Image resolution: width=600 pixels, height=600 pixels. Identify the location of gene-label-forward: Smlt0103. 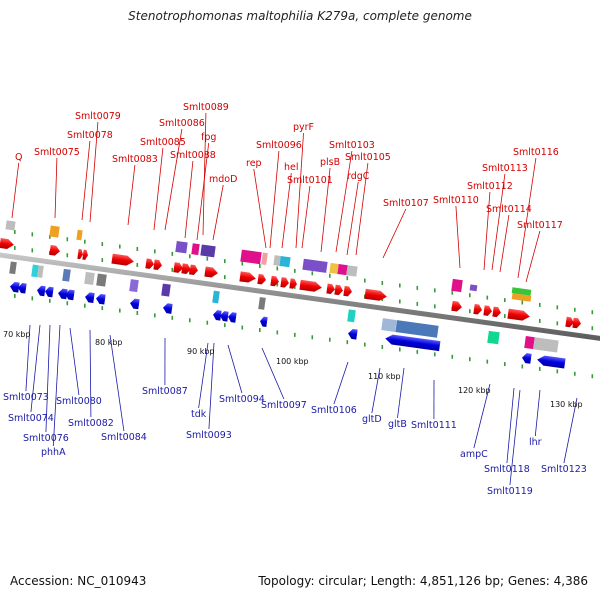
(352, 145).